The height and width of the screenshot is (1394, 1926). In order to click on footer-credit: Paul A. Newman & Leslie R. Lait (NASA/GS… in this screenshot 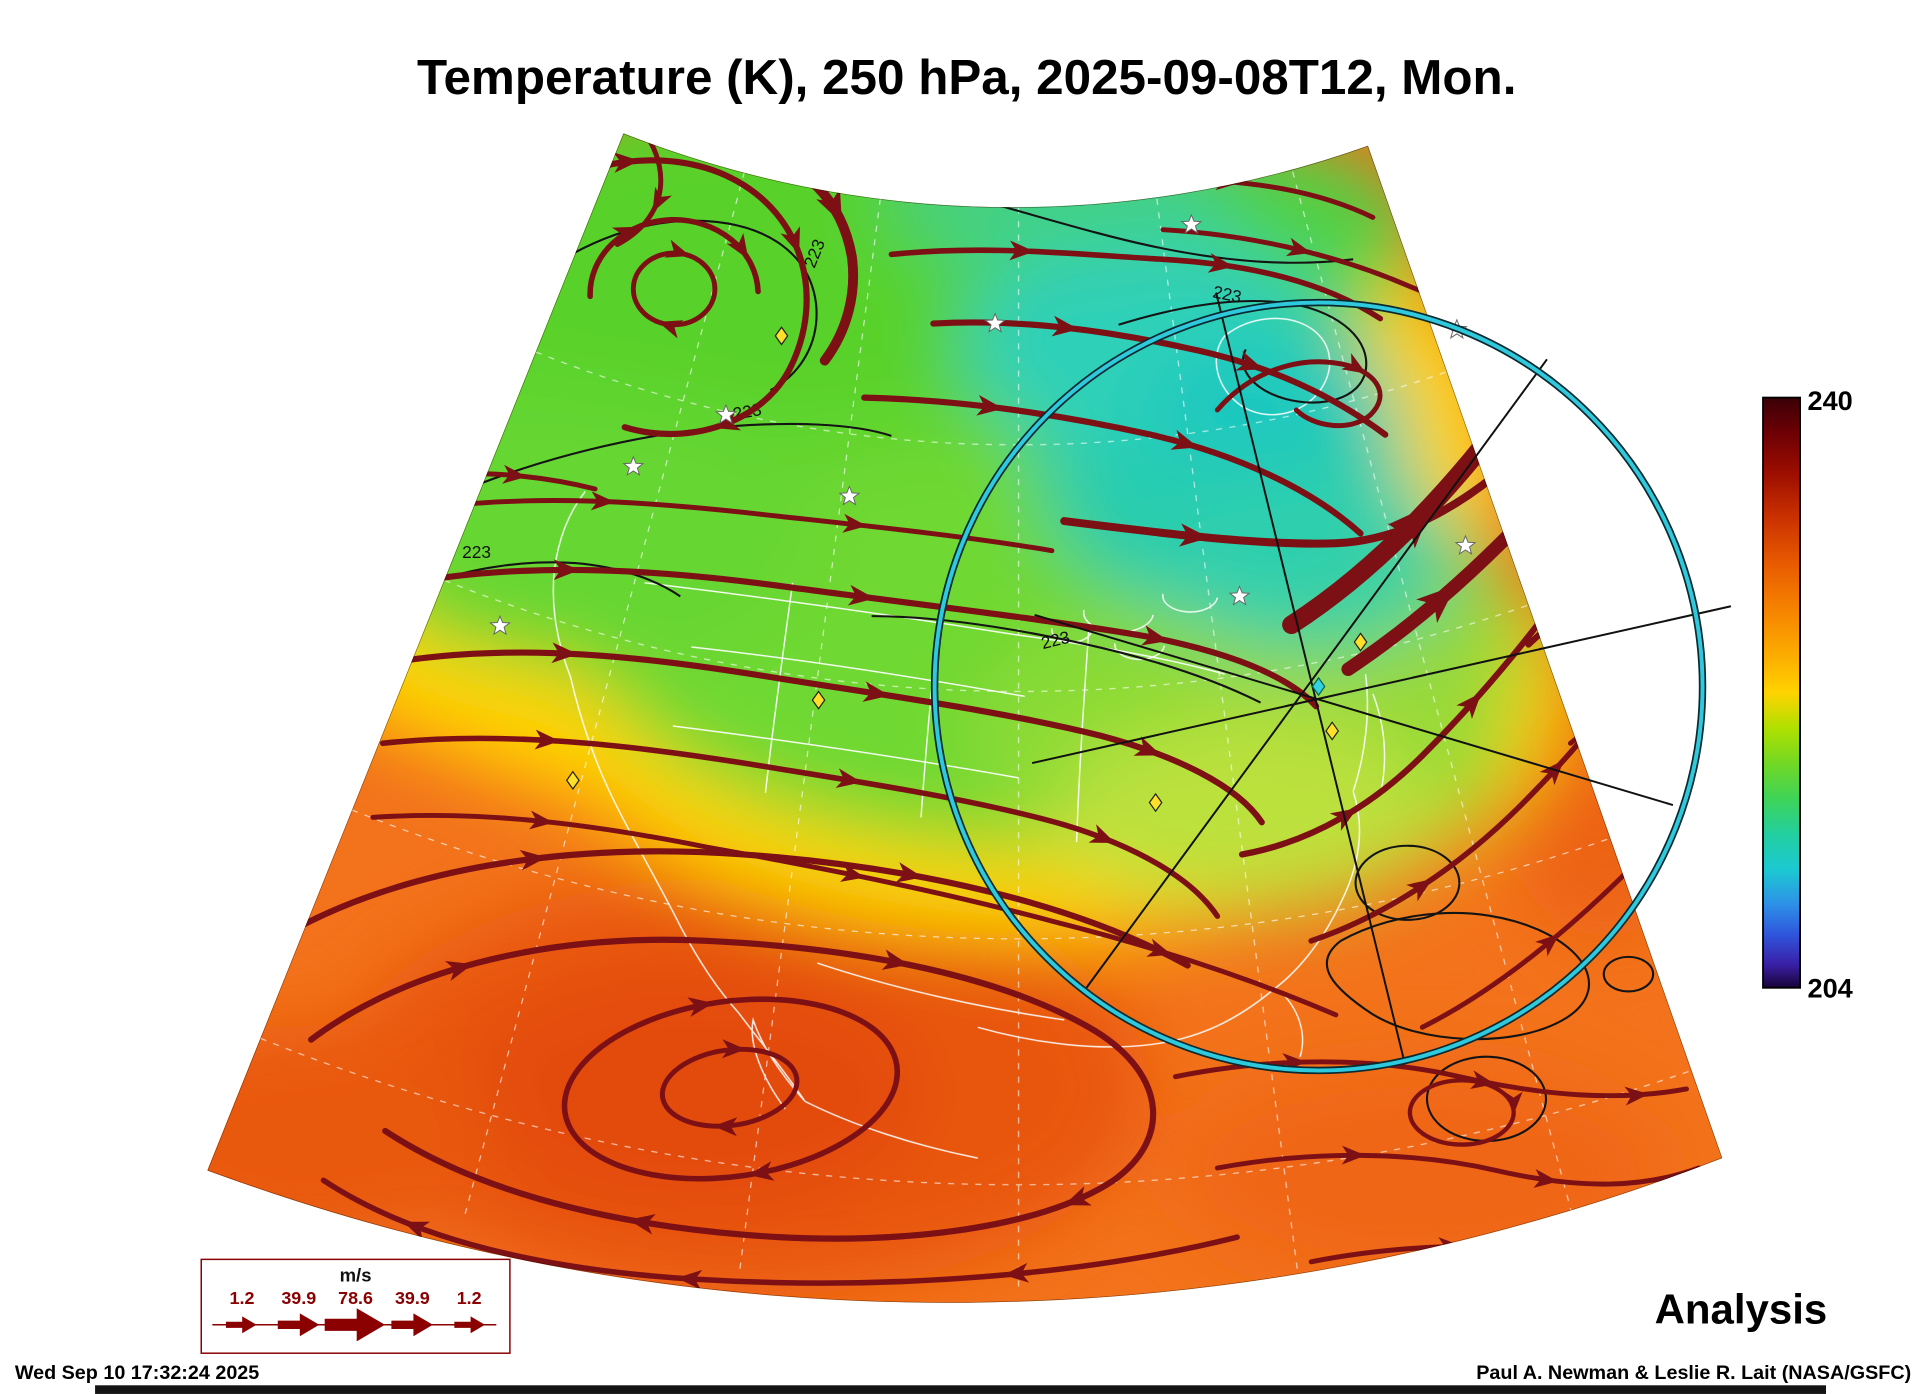, I will do `click(1693, 1373)`.